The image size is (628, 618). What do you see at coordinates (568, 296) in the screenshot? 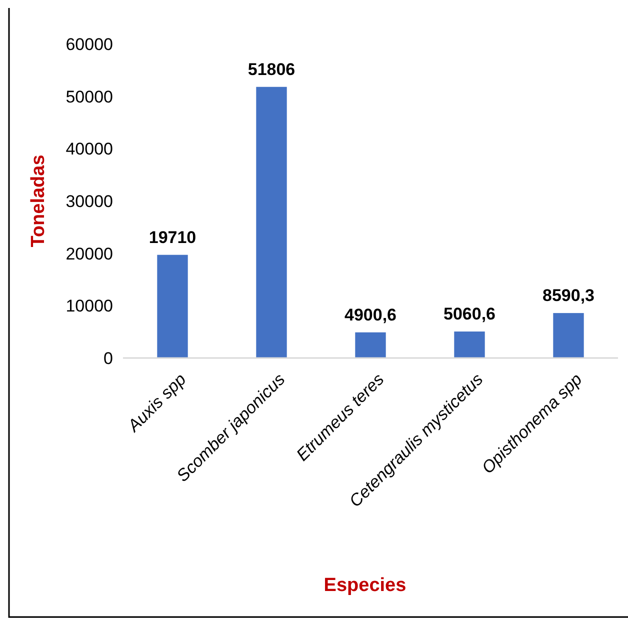
I see `data-label: 8590,3` at bounding box center [568, 296].